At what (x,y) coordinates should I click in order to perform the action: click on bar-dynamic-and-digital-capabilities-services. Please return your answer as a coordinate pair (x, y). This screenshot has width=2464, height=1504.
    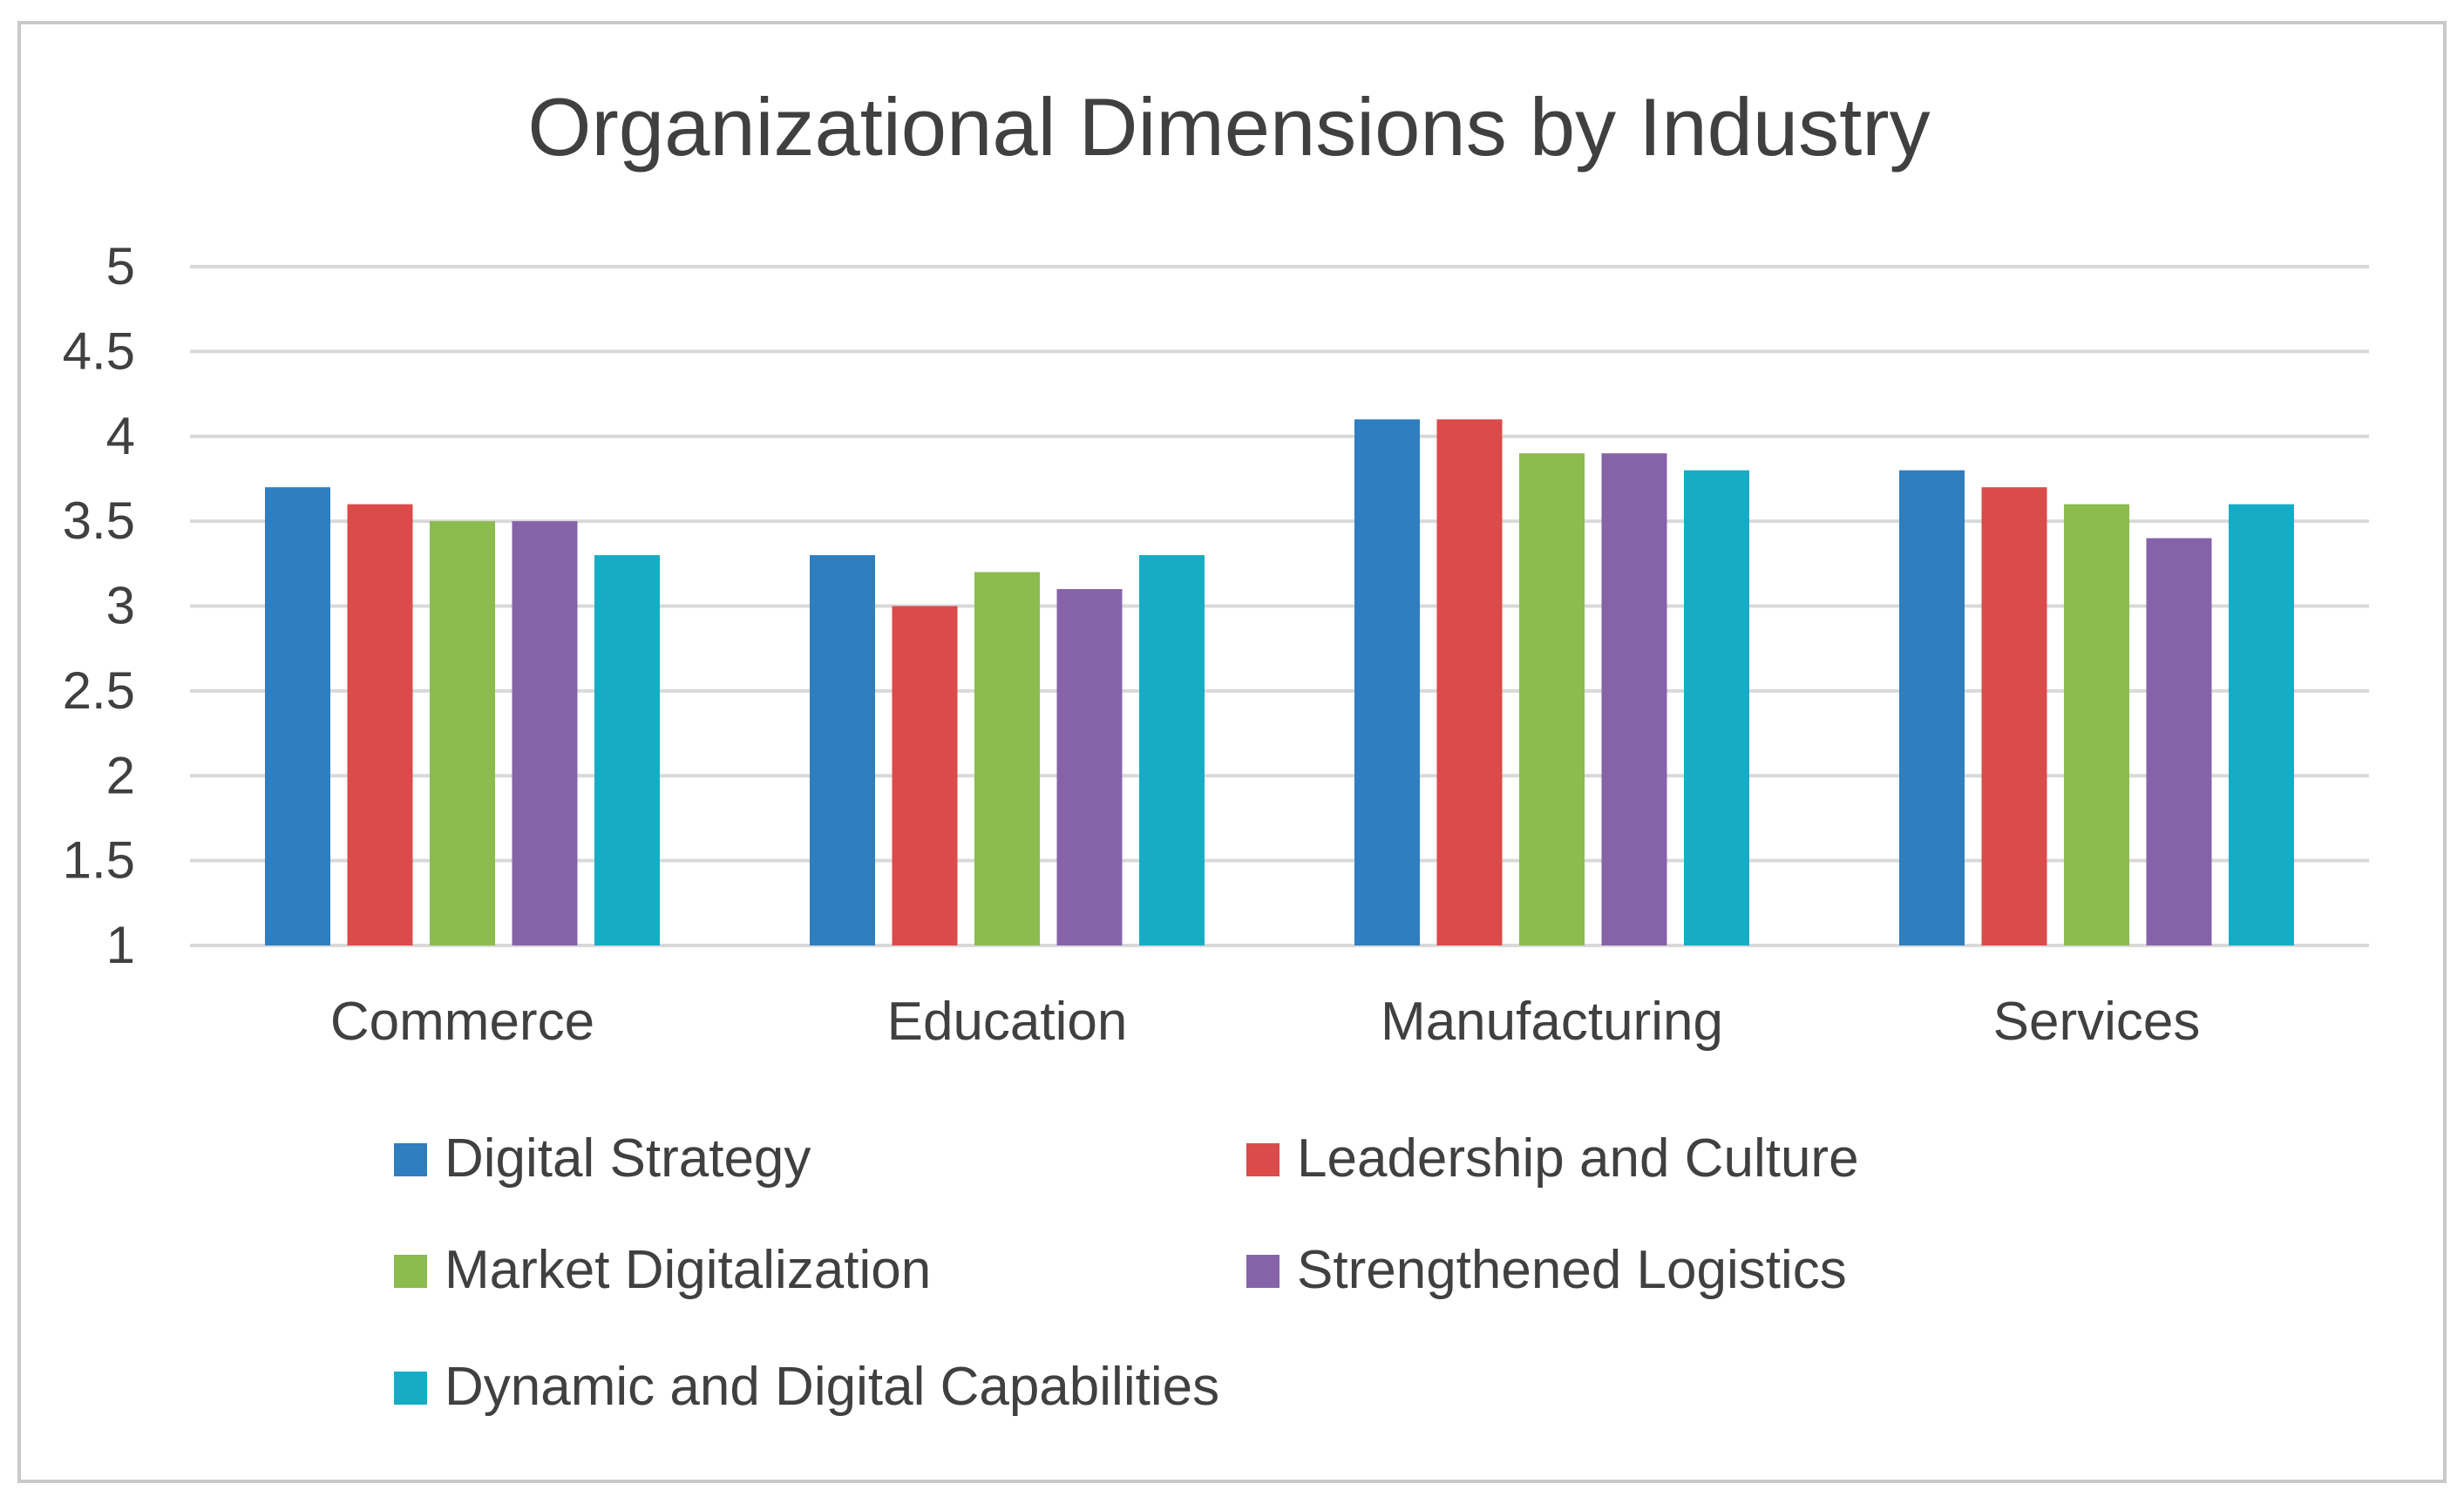
    Looking at the image, I should click on (2261, 724).